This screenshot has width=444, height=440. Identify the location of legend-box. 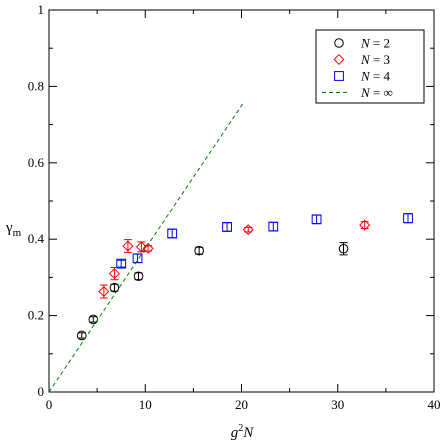
(370, 66).